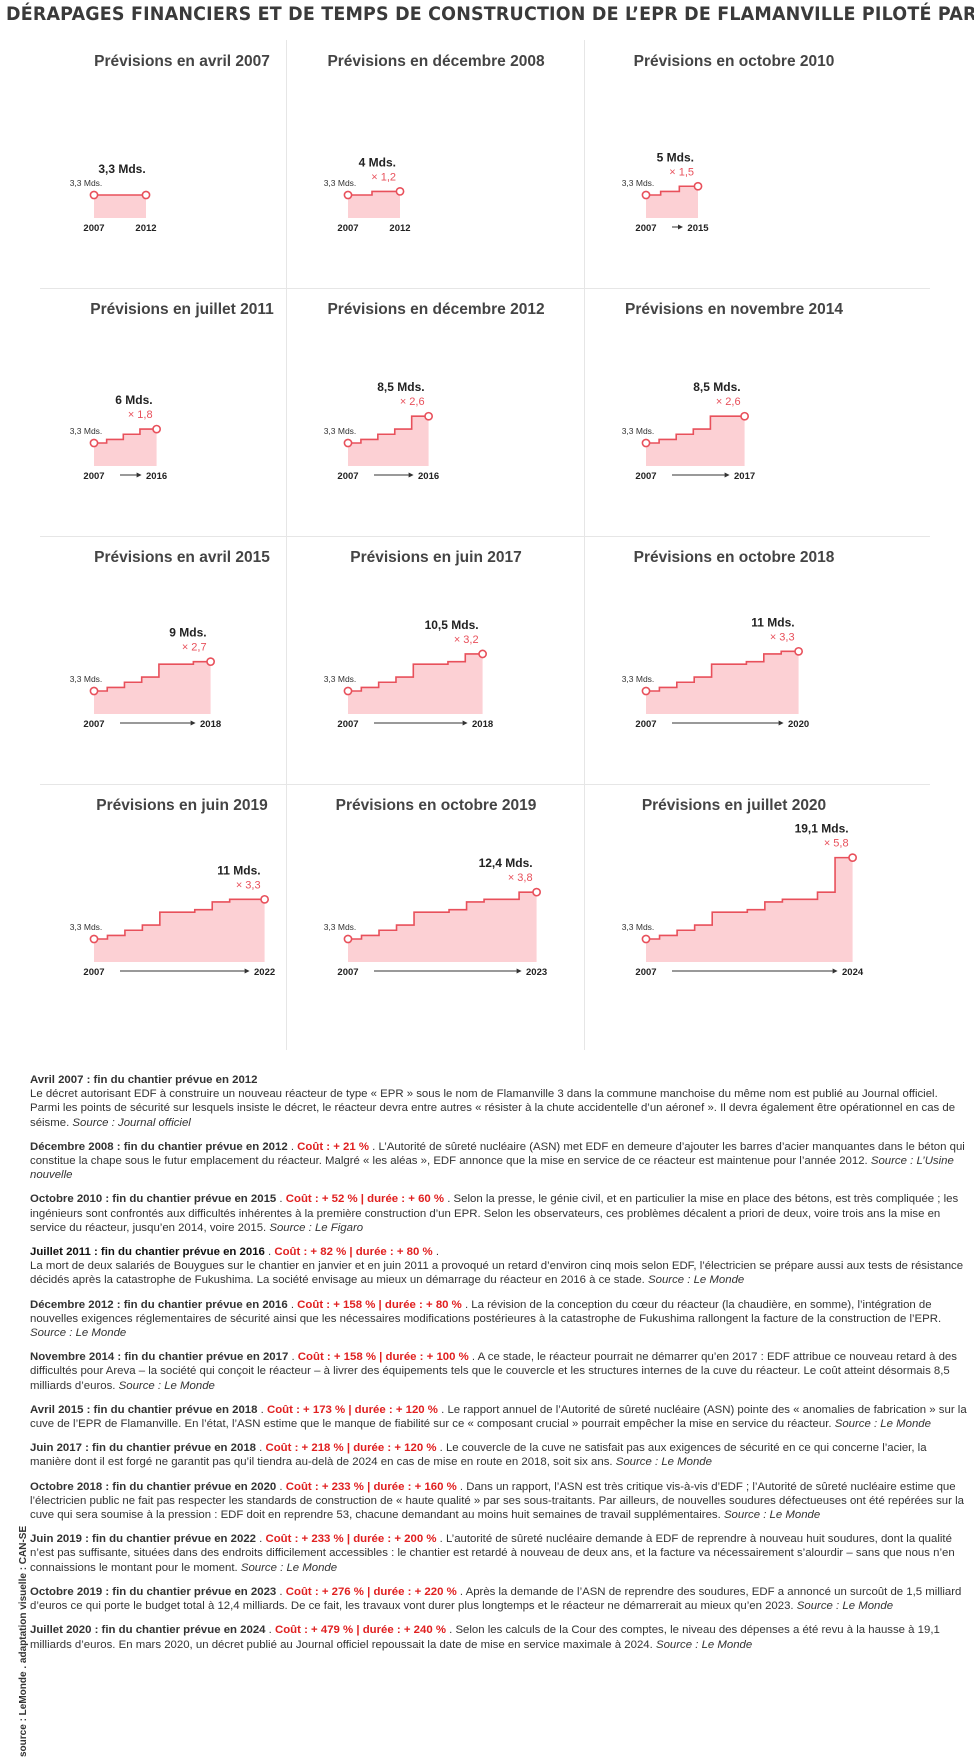 The image size is (974, 1764). What do you see at coordinates (316, 1227) in the screenshot?
I see `note-source: Source : Le Figaro` at bounding box center [316, 1227].